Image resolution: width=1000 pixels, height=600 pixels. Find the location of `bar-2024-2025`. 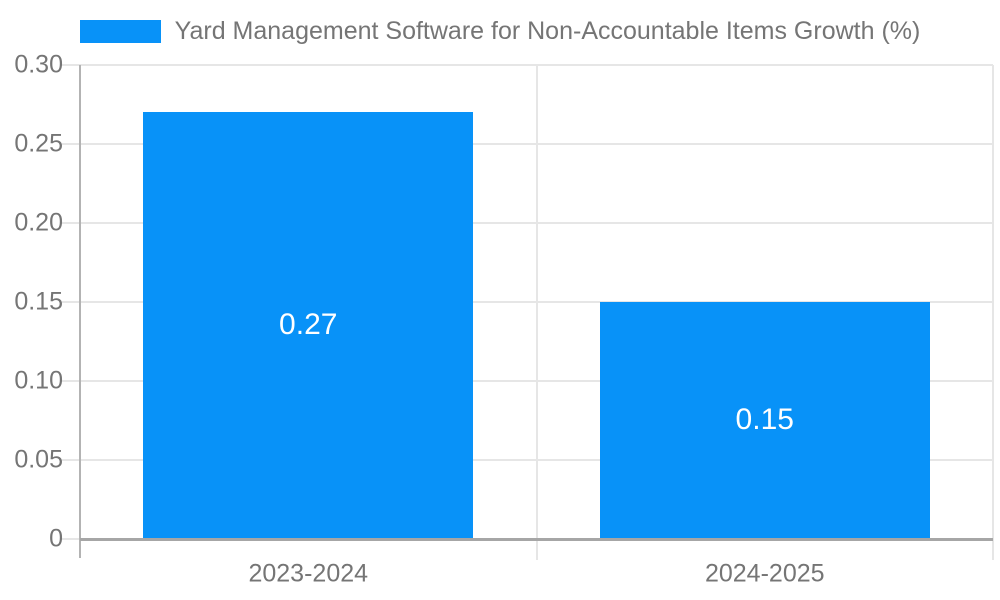

bar-2024-2025 is located at coordinates (764, 420).